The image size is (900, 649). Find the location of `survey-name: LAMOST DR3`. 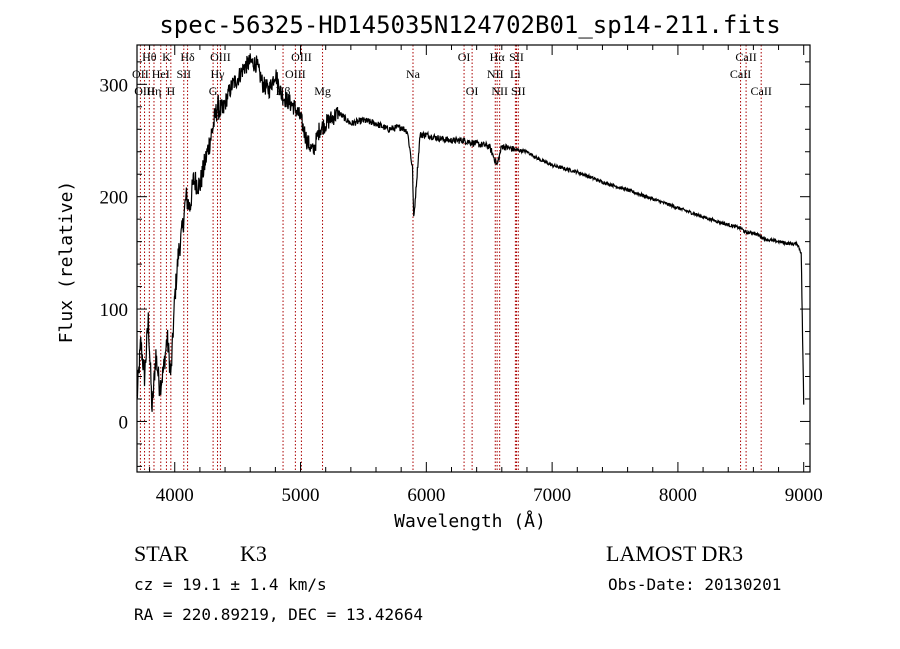

survey-name: LAMOST DR3 is located at coordinates (674, 553).